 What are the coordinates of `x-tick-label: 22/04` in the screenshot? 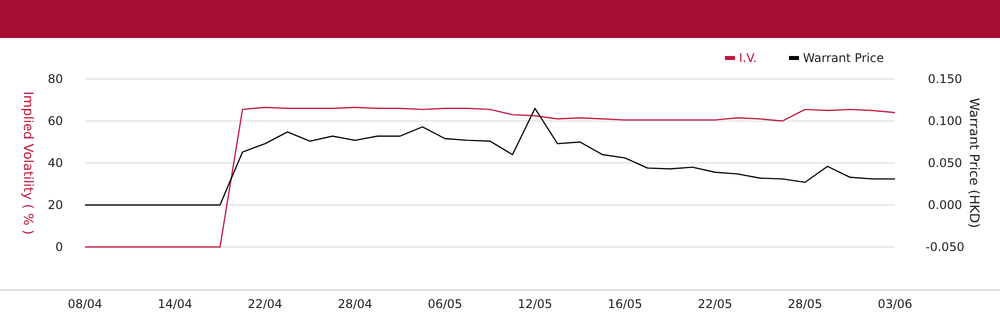 It's located at (265, 304).